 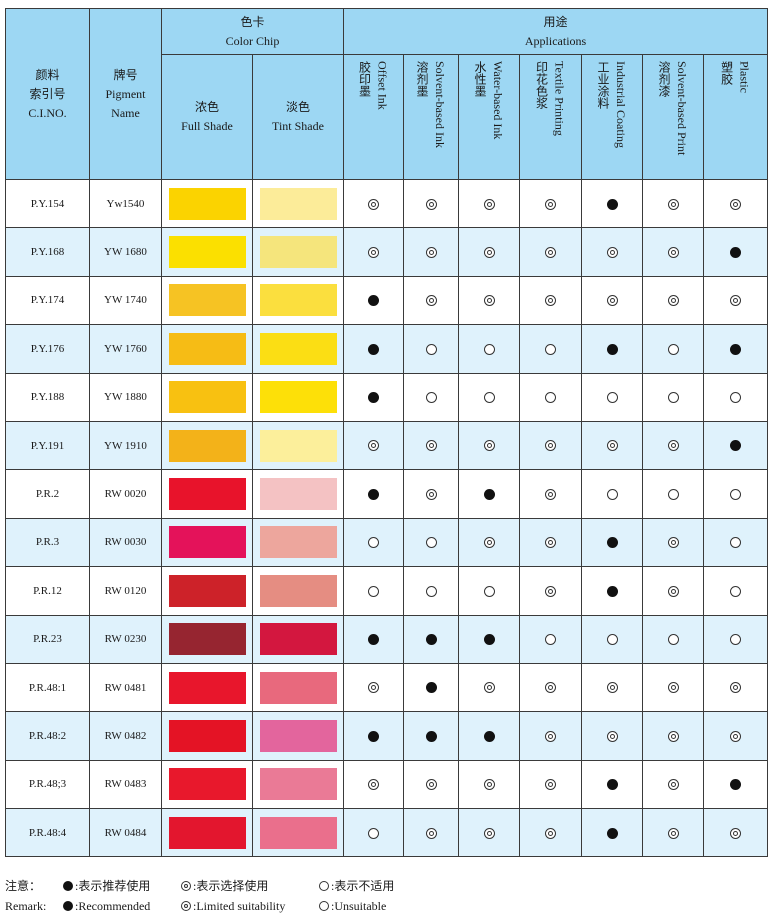 What do you see at coordinates (125, 300) in the screenshot?
I see `pigment-name-cell: YW 1740` at bounding box center [125, 300].